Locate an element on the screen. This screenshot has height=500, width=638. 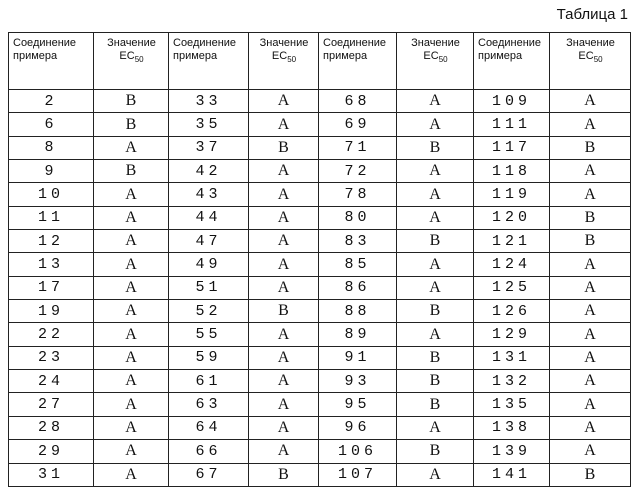
compound-cell: 69 is located at coordinates (358, 124).